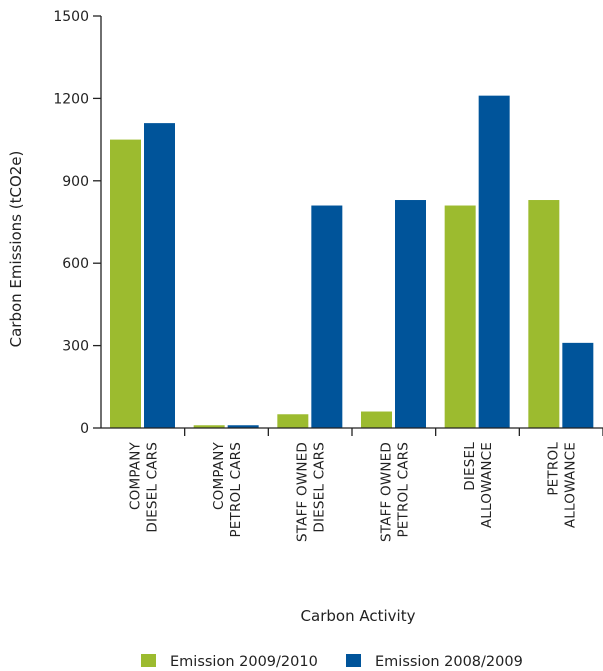 The width and height of the screenshot is (603, 671). Describe the element at coordinates (71, 17) in the screenshot. I see `y-tick-label: 1500` at that location.